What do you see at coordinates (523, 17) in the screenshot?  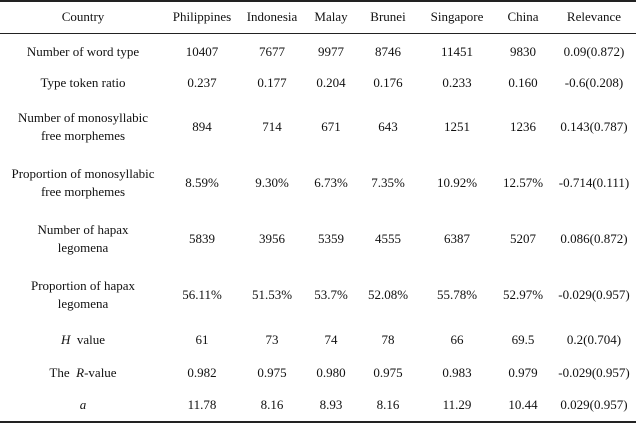 I see `header-china: China` at bounding box center [523, 17].